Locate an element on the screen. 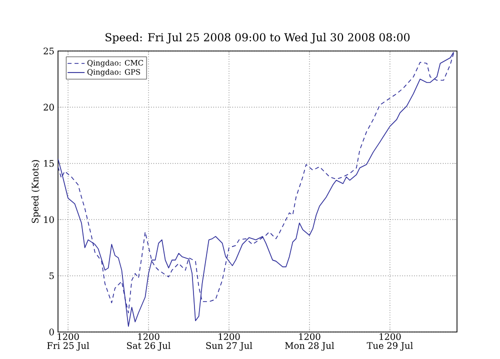 The image size is (500, 359). y-tick-label: 15 is located at coordinates (49, 163).